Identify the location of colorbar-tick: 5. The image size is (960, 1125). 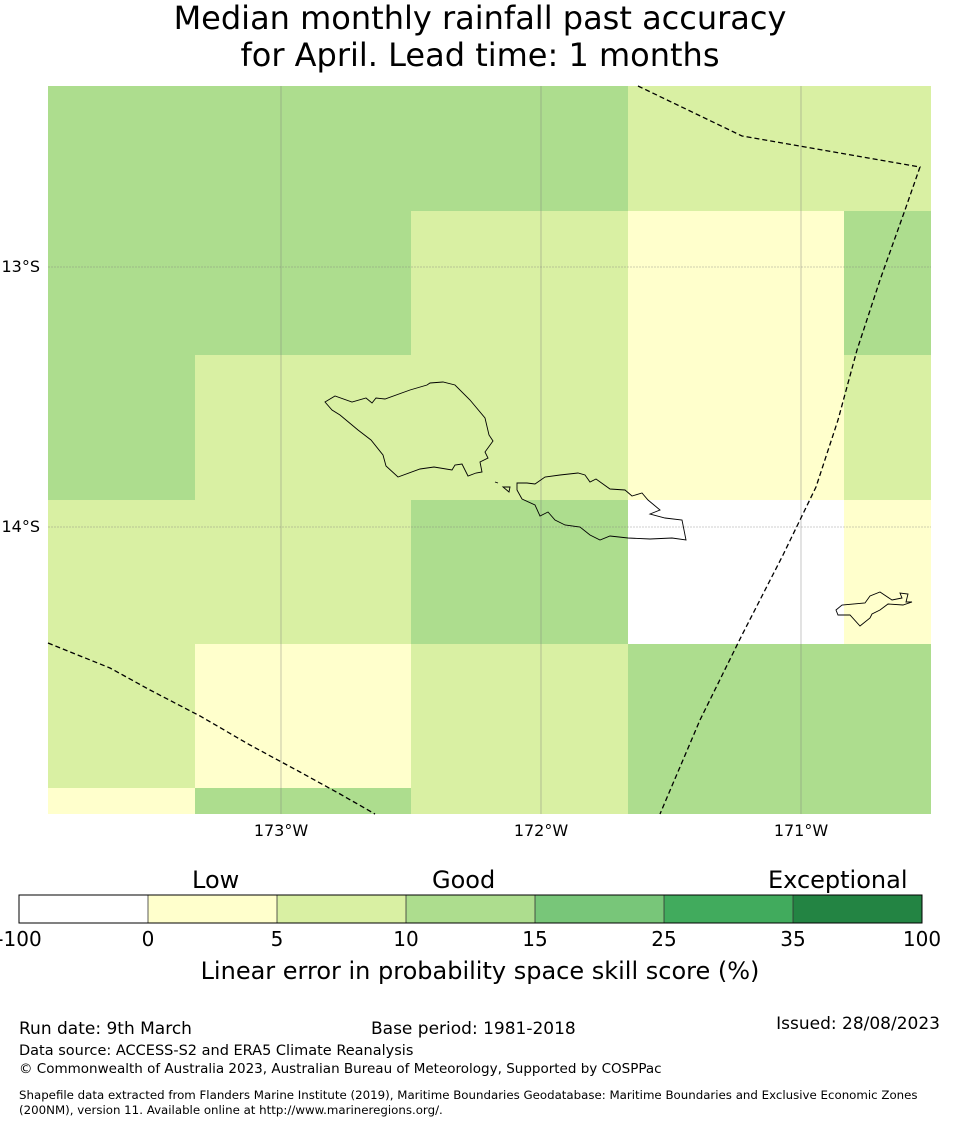
(277, 939).